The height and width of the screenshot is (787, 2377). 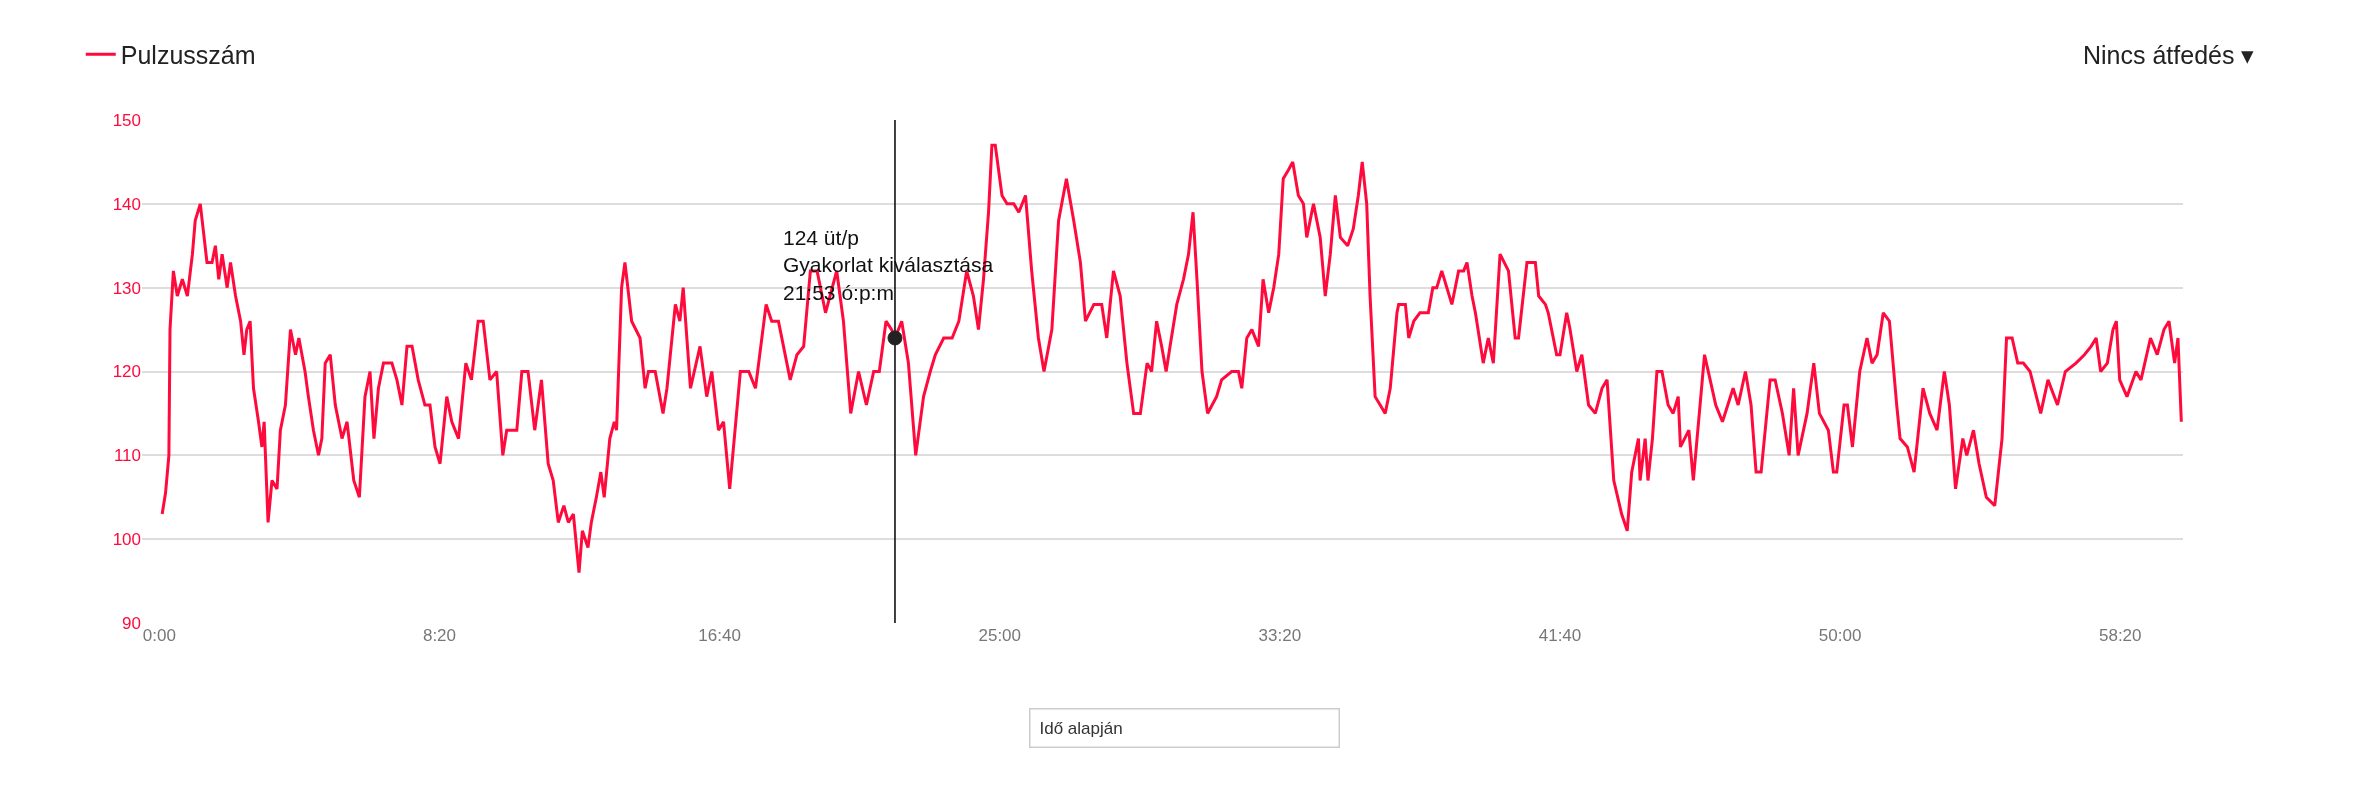 What do you see at coordinates (126, 540) in the screenshot?
I see `y-tick-label: 100` at bounding box center [126, 540].